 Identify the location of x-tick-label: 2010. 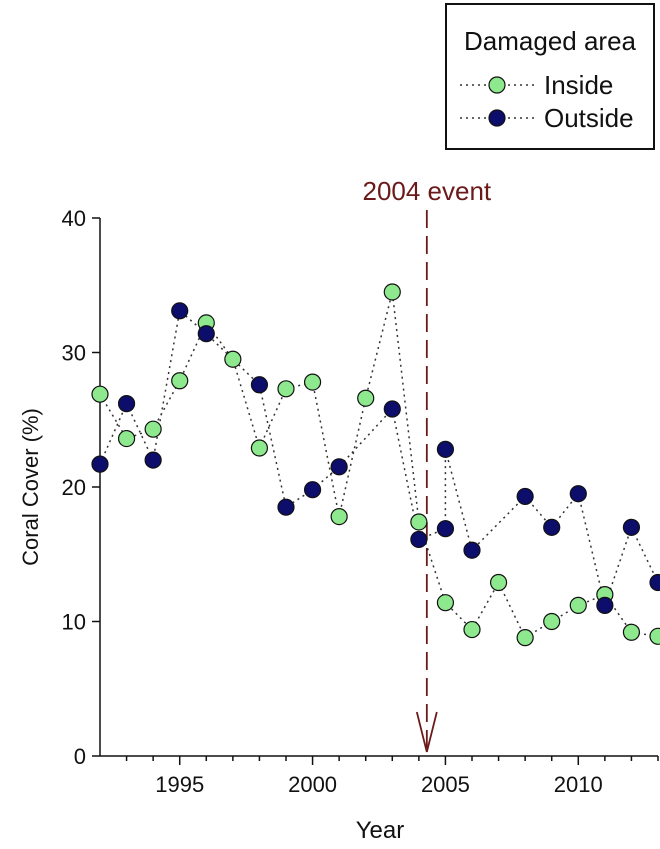
(578, 784).